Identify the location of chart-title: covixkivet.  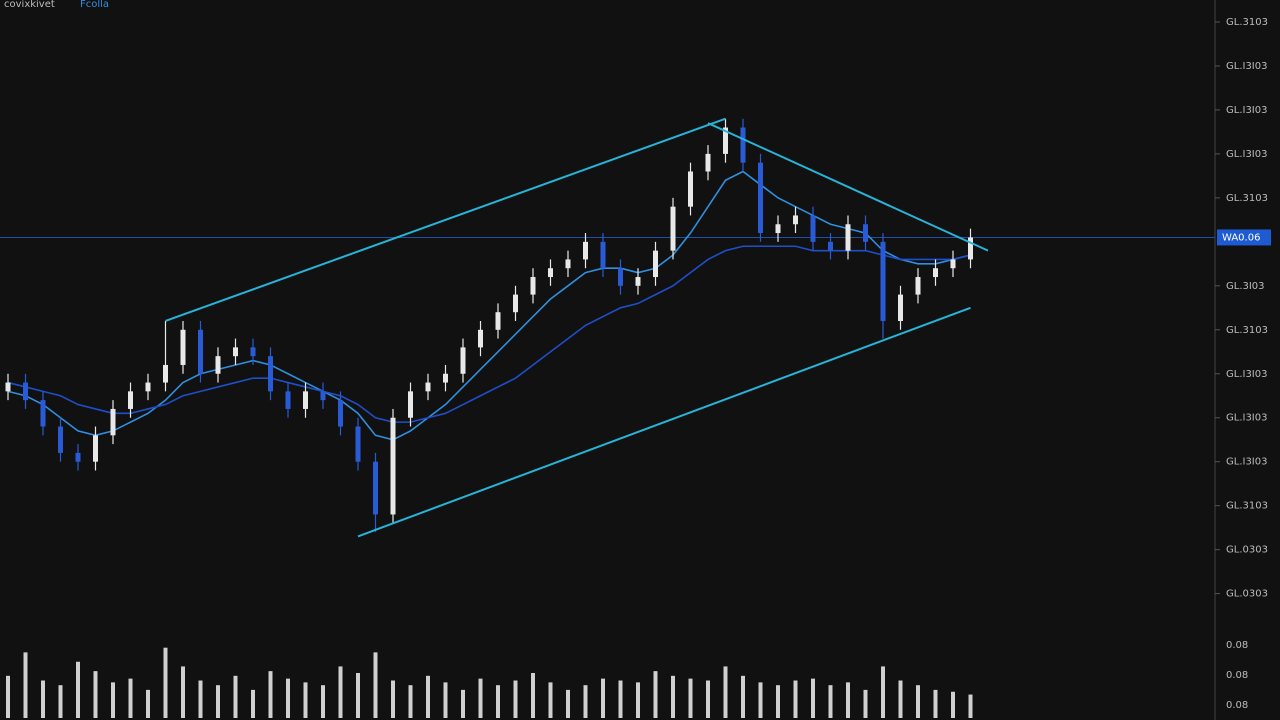
(29, 5).